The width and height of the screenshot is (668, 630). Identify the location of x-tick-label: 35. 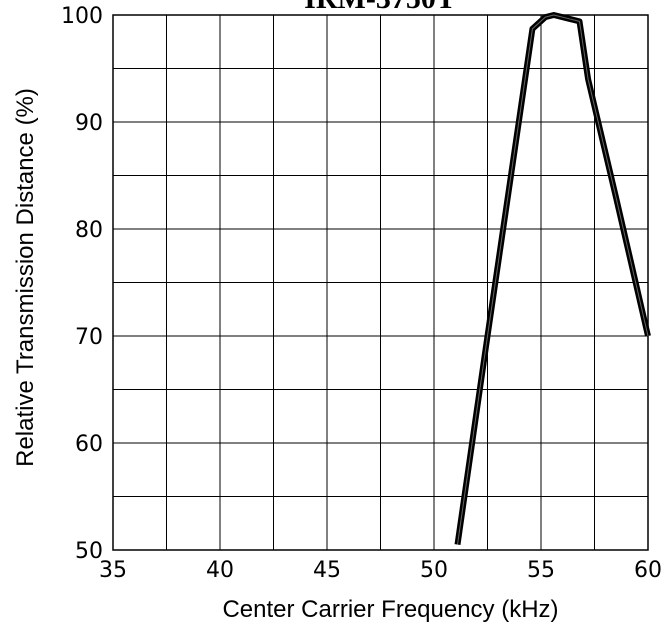
(113, 570).